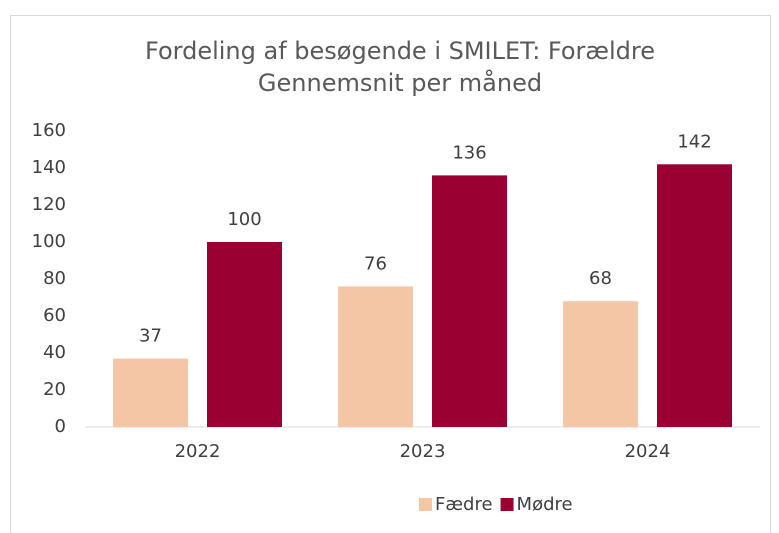 The height and width of the screenshot is (533, 779). Describe the element at coordinates (150, 336) in the screenshot. I see `data-label: 37` at that location.